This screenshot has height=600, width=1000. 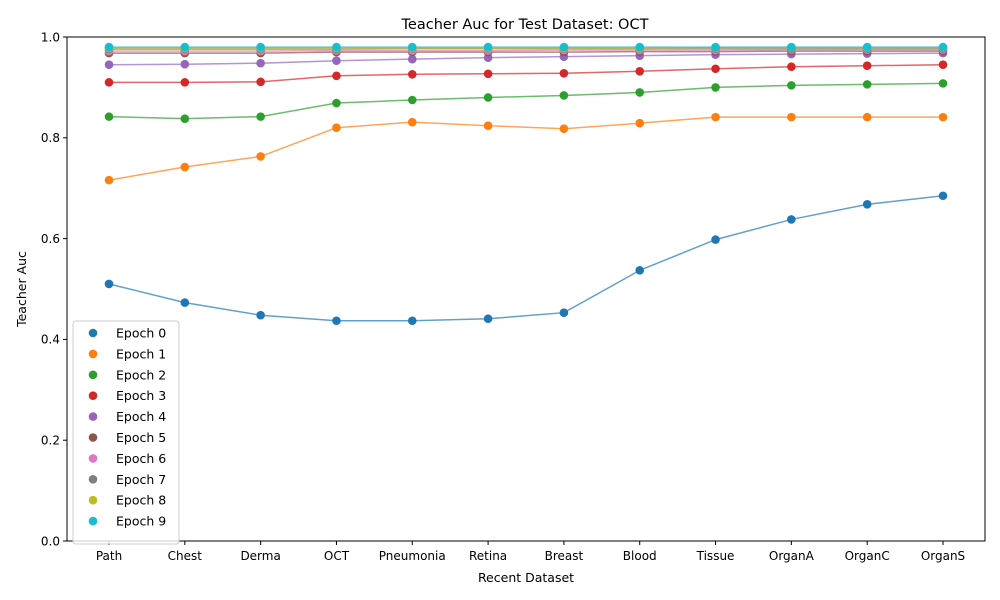 I want to click on y-tick-label: 0.0, so click(x=50, y=541).